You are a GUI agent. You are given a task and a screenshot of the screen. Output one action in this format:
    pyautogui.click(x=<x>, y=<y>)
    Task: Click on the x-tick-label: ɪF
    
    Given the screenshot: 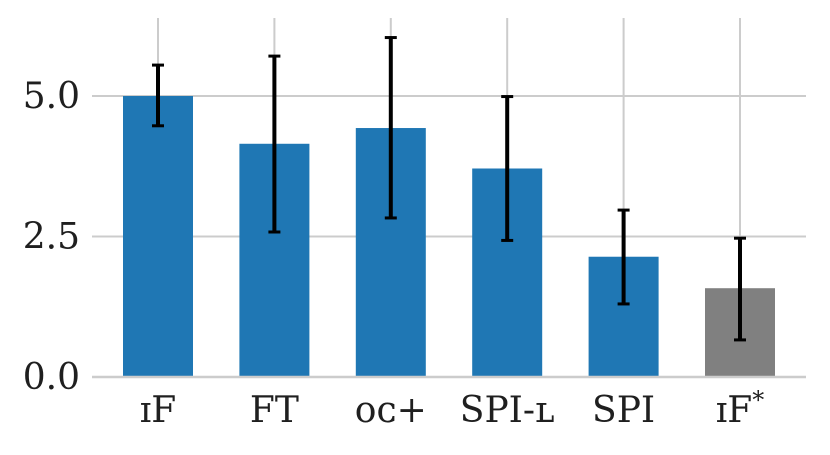 What is the action you would take?
    pyautogui.click(x=158, y=410)
    